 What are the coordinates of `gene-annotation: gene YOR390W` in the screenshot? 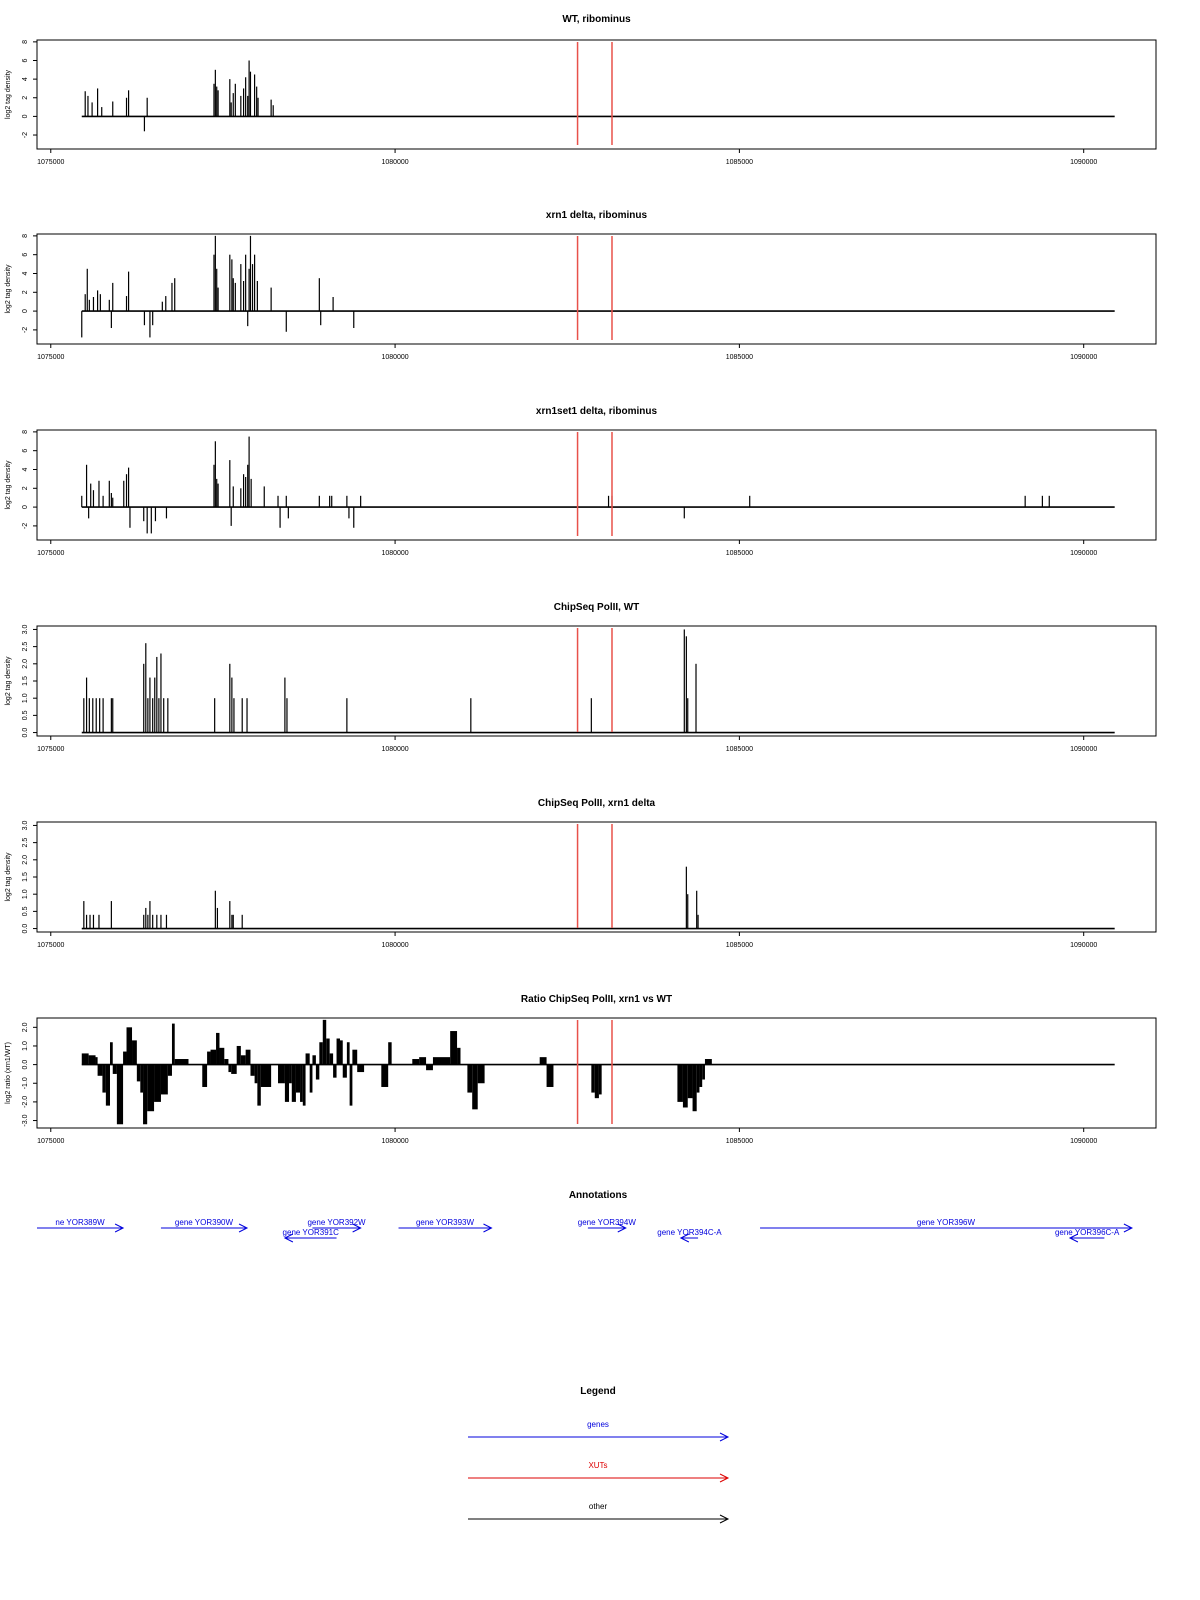 It's located at (204, 1225).